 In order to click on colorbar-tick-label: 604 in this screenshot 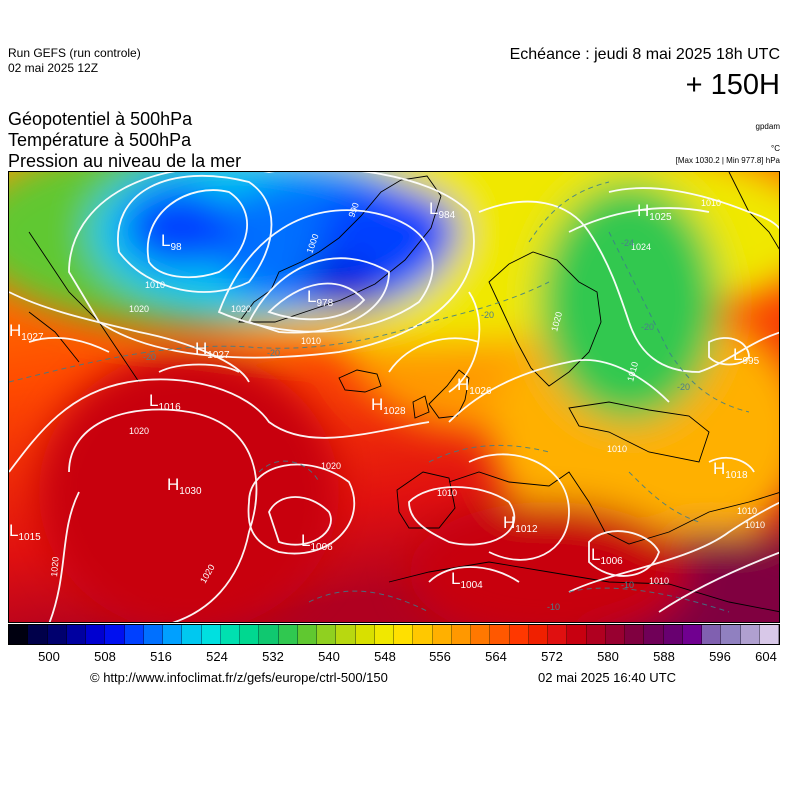, I will do `click(766, 656)`.